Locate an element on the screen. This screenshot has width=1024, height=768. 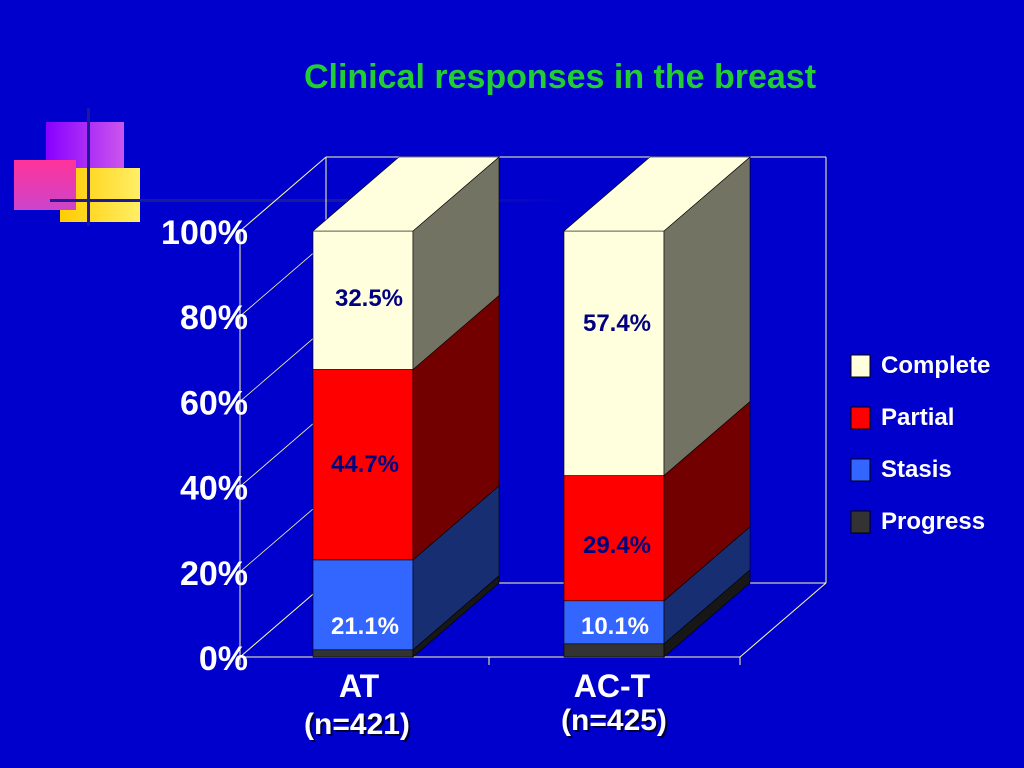
y-tick-label: 0% is located at coordinates (223, 659).